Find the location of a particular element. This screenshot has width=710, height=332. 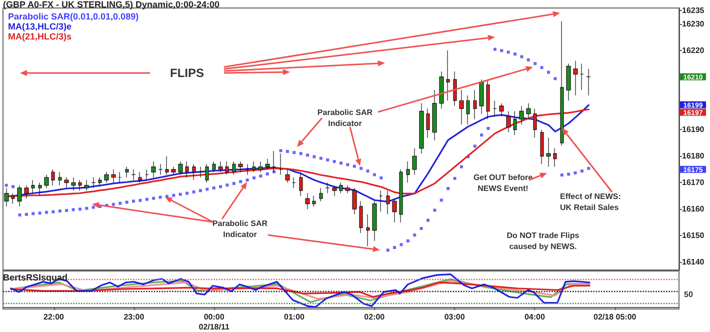

chart-title: BertsRSIsquad is located at coordinates (35, 277).